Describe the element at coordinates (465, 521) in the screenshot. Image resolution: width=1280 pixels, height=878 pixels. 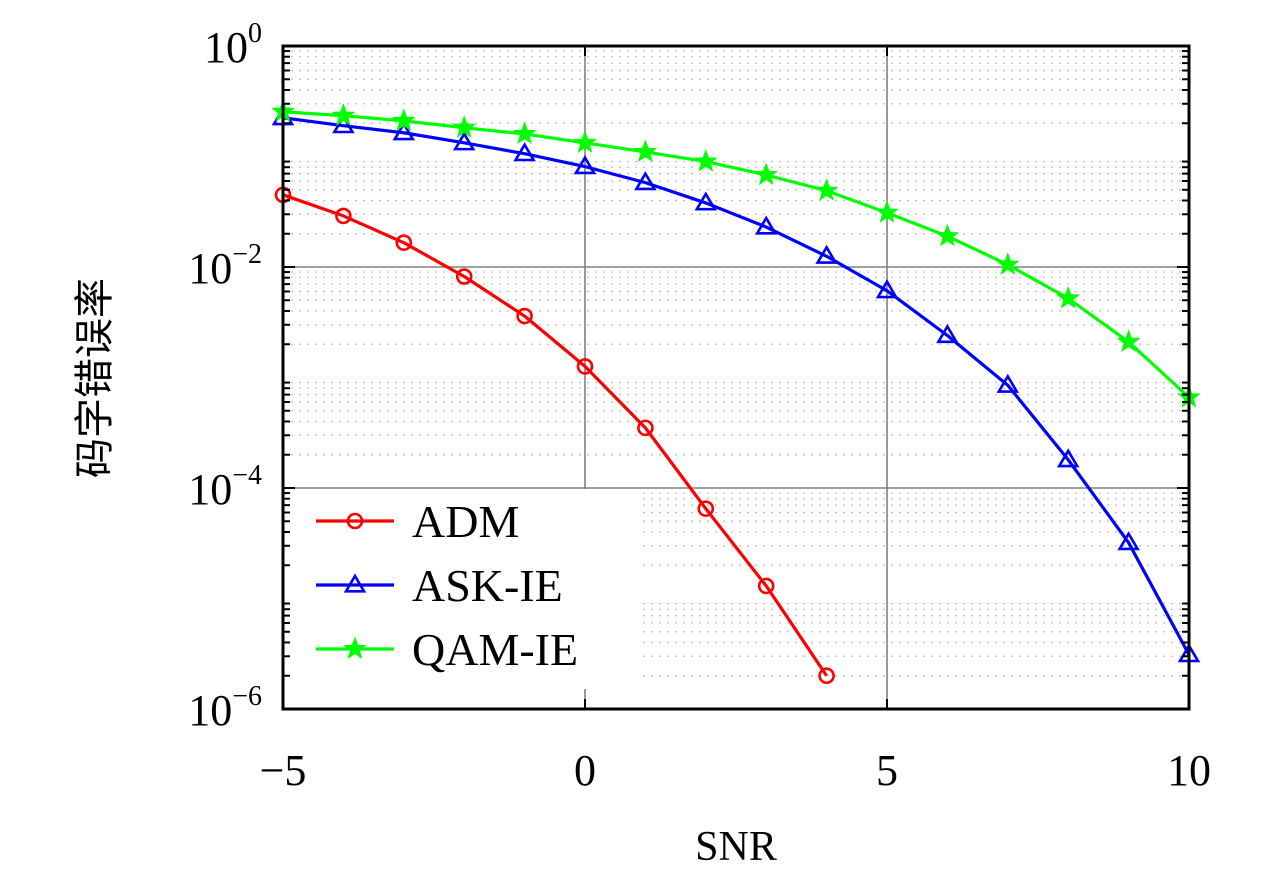
I see `legend-label: ADM` at that location.